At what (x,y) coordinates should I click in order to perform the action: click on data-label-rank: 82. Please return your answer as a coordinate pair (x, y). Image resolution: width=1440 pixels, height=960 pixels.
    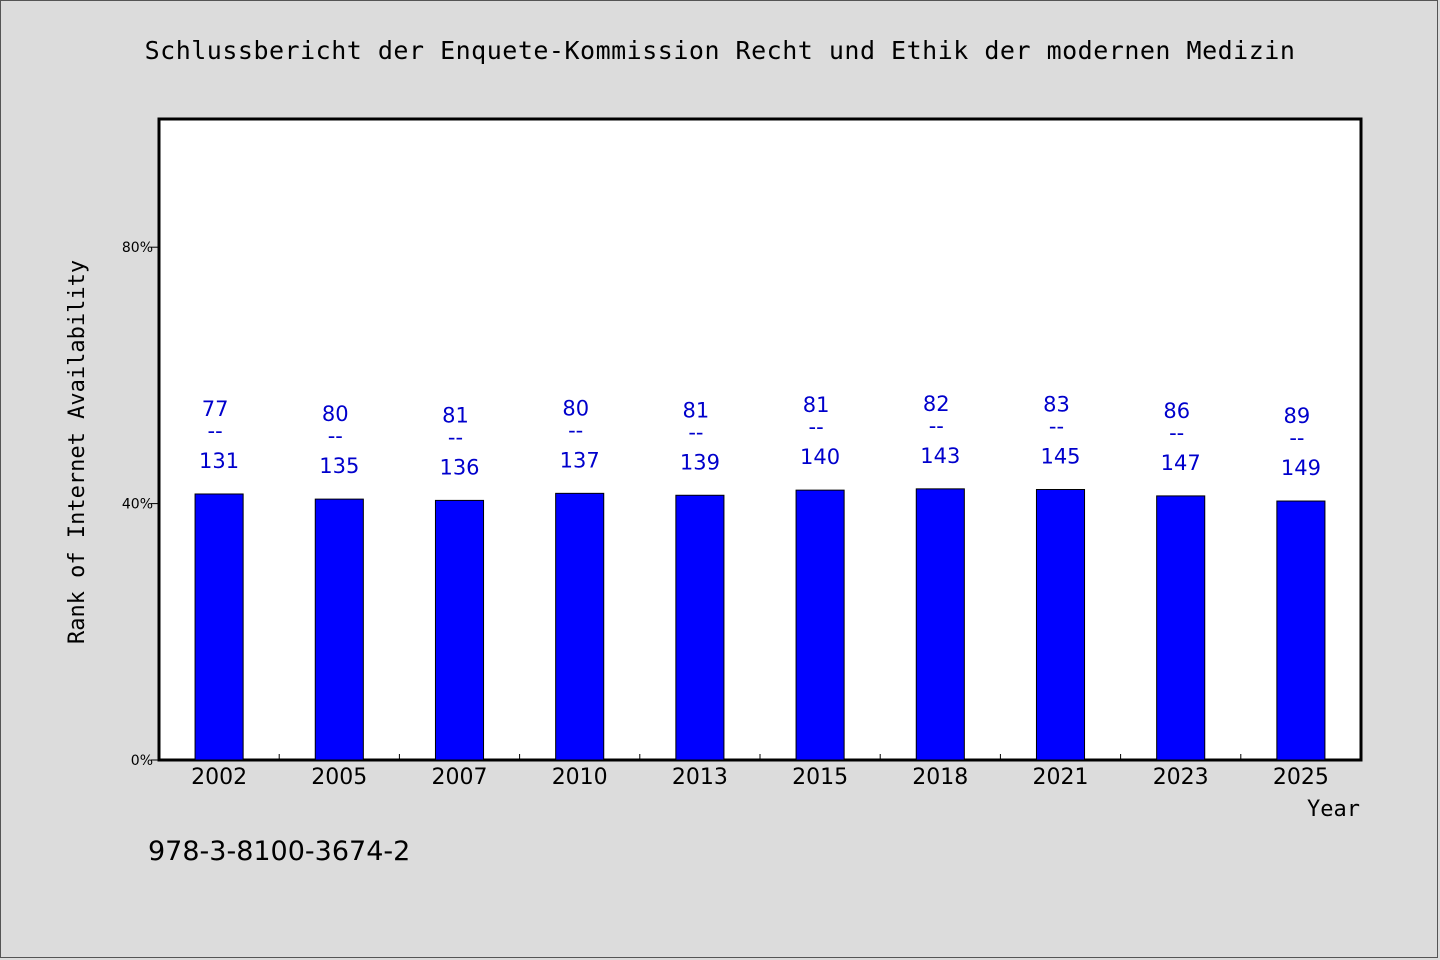
    Looking at the image, I should click on (936, 404).